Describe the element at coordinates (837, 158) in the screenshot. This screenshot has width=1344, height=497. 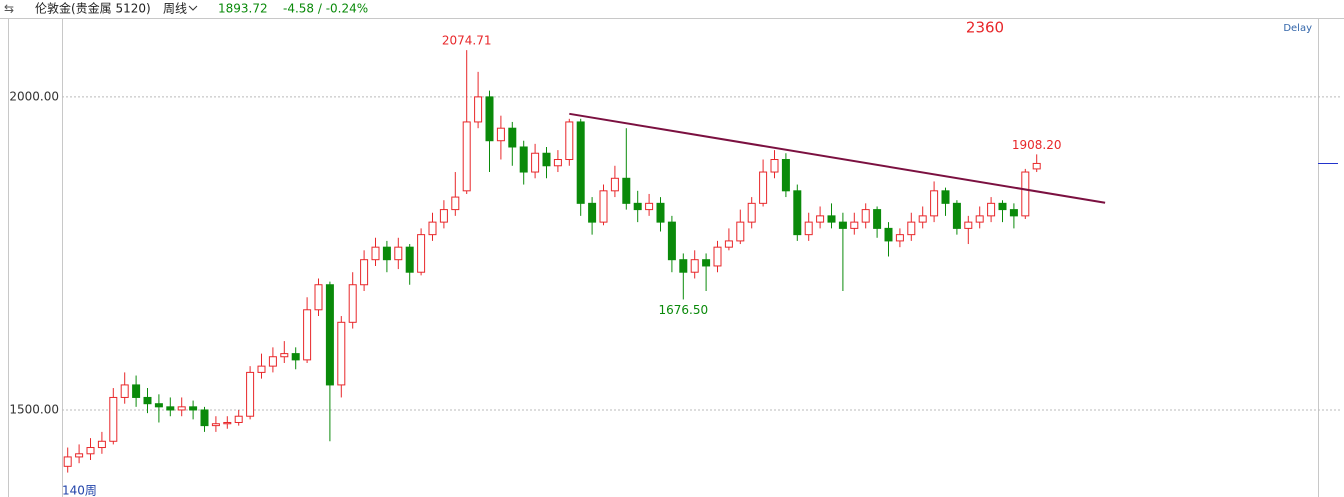
I see `trendline` at that location.